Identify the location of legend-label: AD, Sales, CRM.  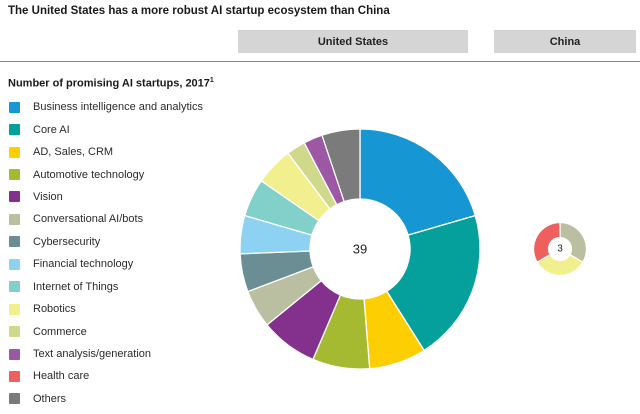
(73, 152).